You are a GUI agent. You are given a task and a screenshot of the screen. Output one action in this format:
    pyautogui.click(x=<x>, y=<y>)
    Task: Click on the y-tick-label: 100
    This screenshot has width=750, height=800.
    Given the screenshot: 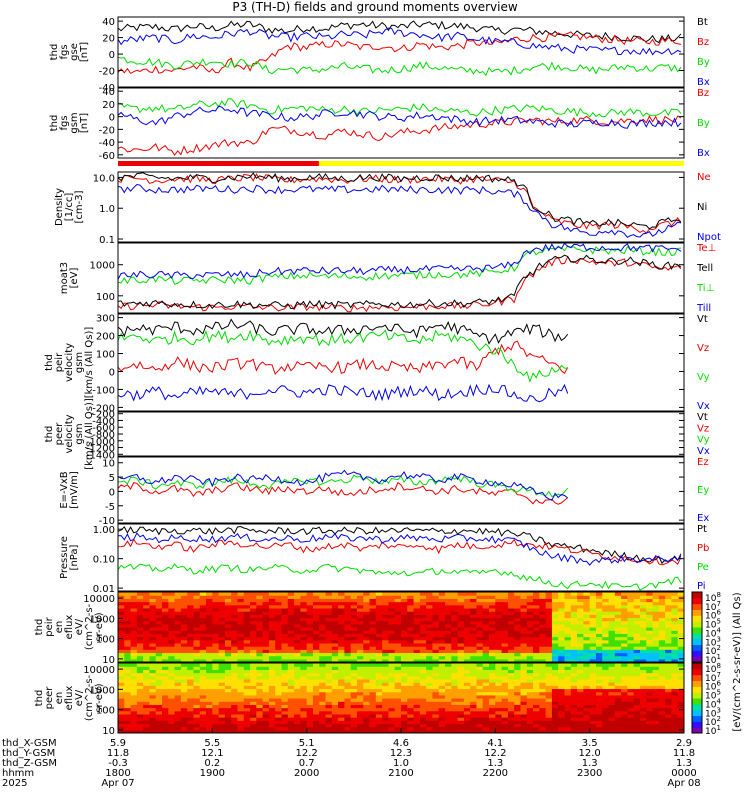 What is the action you would take?
    pyautogui.click(x=105, y=640)
    